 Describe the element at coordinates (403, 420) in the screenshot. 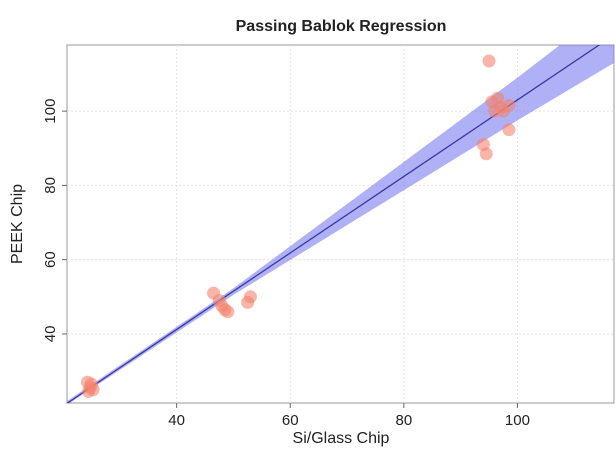

I see `x-tick-label: 80` at that location.